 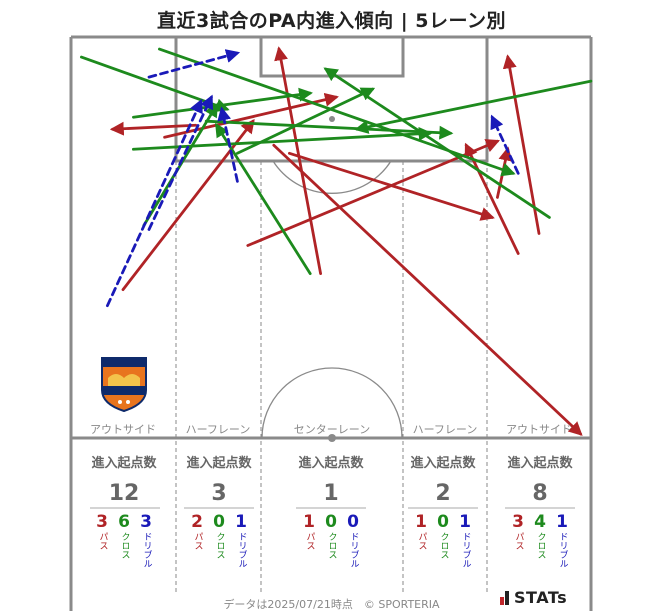 I want to click on stat-total: 2, so click(x=443, y=493).